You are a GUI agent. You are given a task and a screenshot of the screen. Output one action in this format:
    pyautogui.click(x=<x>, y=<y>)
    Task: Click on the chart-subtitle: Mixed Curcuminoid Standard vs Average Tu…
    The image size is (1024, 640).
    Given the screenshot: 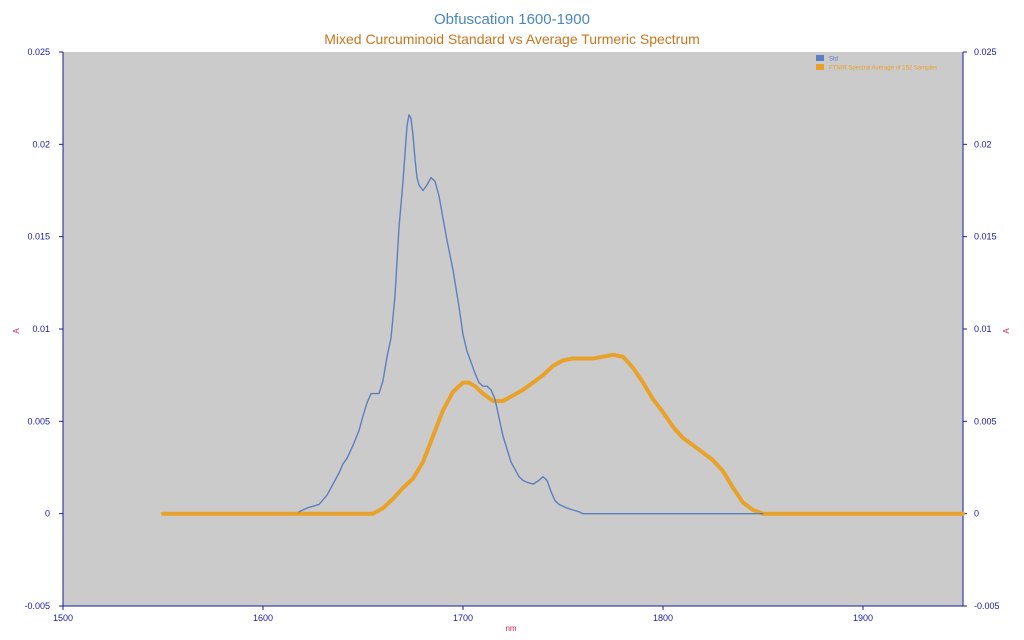 What is the action you would take?
    pyautogui.click(x=512, y=39)
    